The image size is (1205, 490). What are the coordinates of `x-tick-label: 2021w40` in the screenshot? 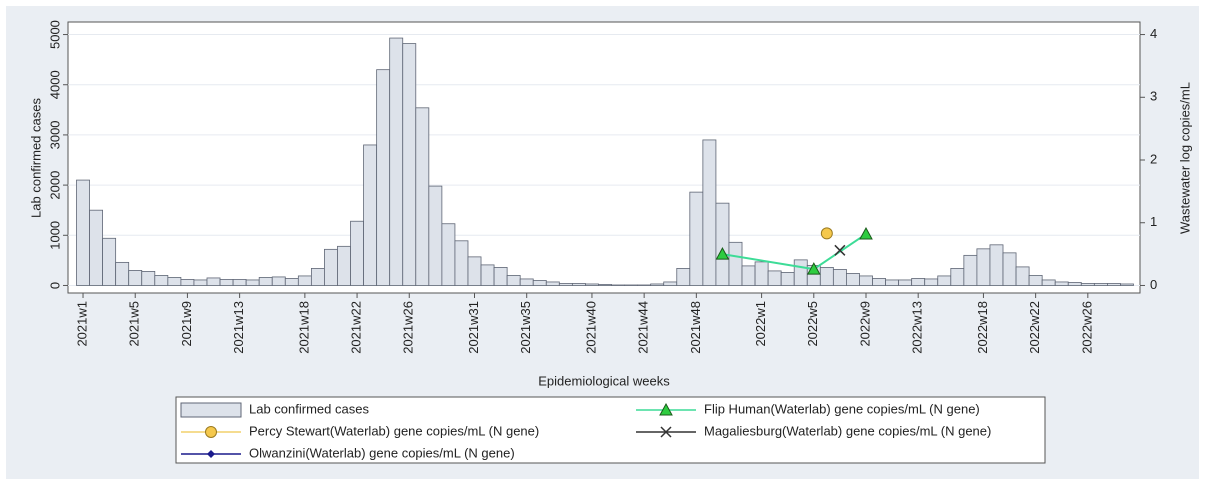 It's located at (590, 327).